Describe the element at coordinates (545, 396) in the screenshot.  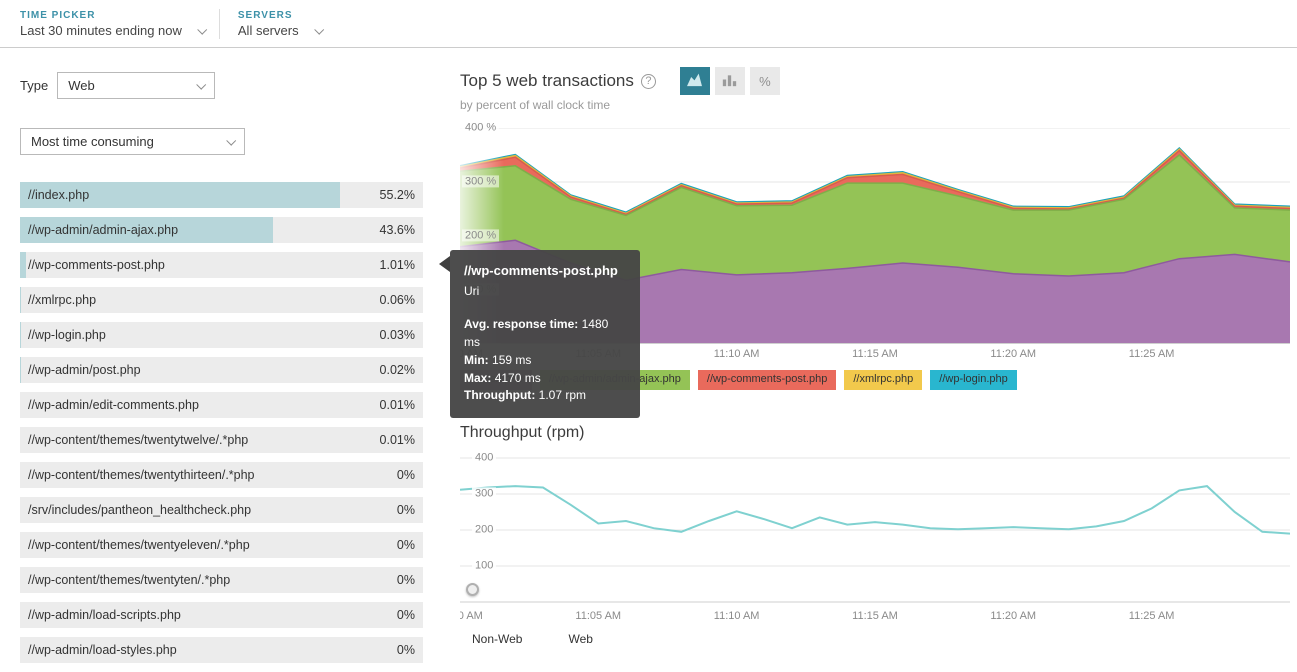
I see `tooltip-stat: Throughput1.07 rpm` at that location.